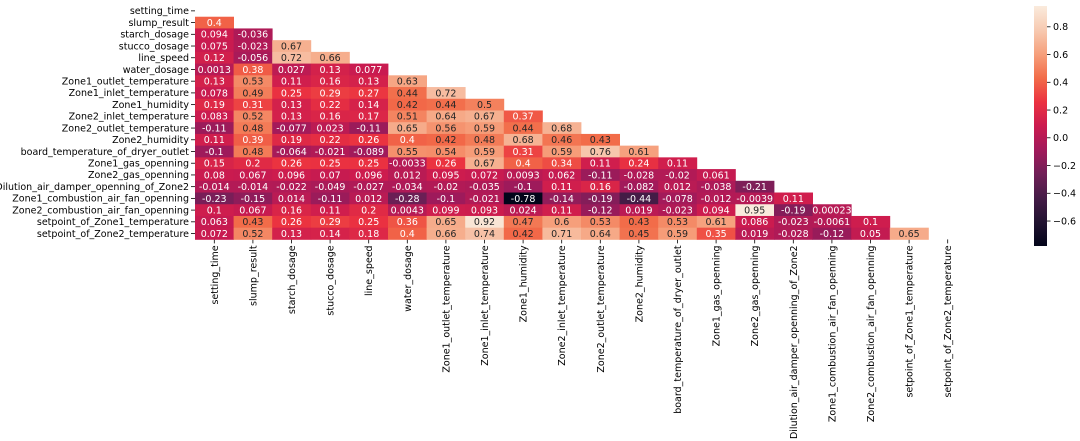 The width and height of the screenshot is (1080, 441). I want to click on cell-value: 0.24, so click(638, 164).